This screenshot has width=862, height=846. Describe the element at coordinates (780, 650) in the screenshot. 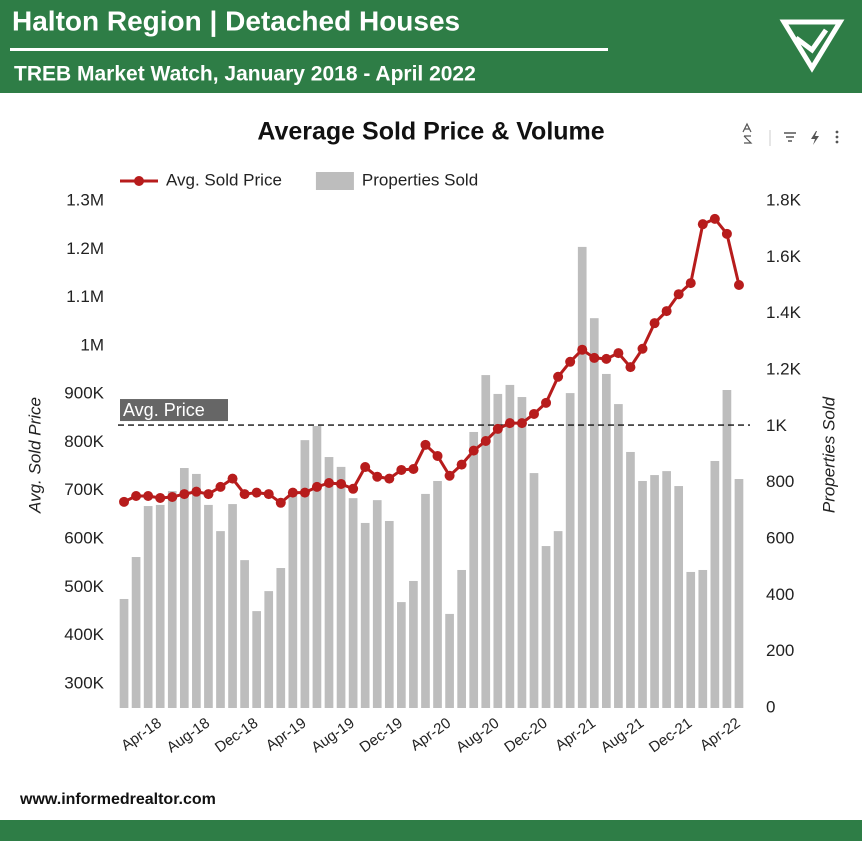

I see `y2-tick-label: 200` at that location.